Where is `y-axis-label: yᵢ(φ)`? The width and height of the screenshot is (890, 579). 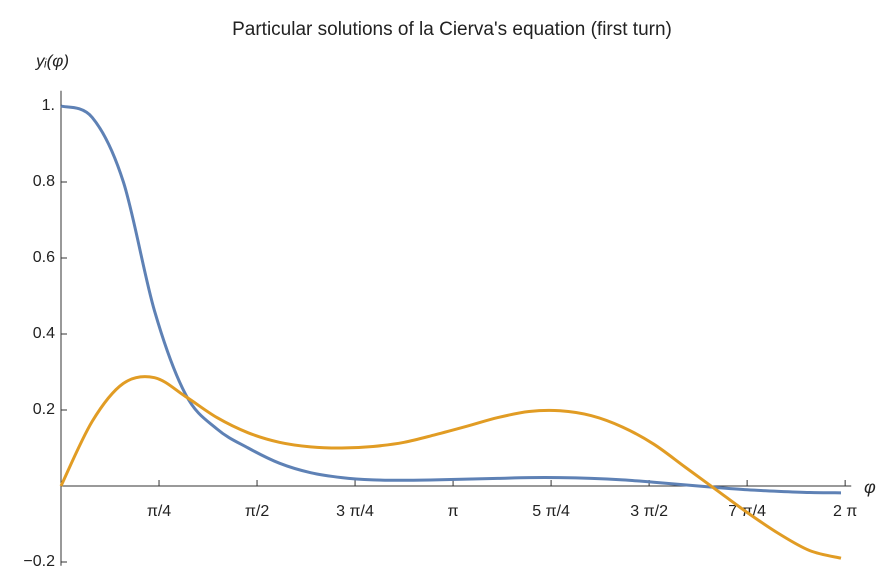 y-axis-label: yᵢ(φ) is located at coordinates (52, 60).